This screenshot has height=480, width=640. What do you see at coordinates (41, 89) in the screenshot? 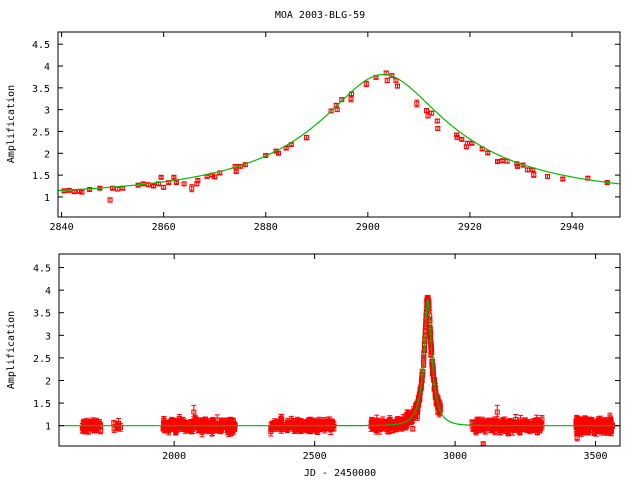
I see `y-tick-label: 3.5` at bounding box center [41, 89].